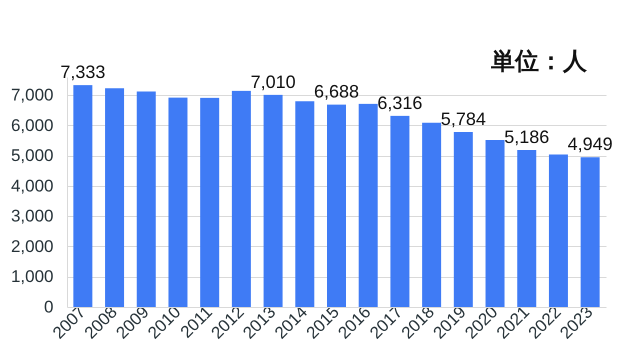  Describe the element at coordinates (590, 144) in the screenshot. I see `data-label: 4,949` at that location.